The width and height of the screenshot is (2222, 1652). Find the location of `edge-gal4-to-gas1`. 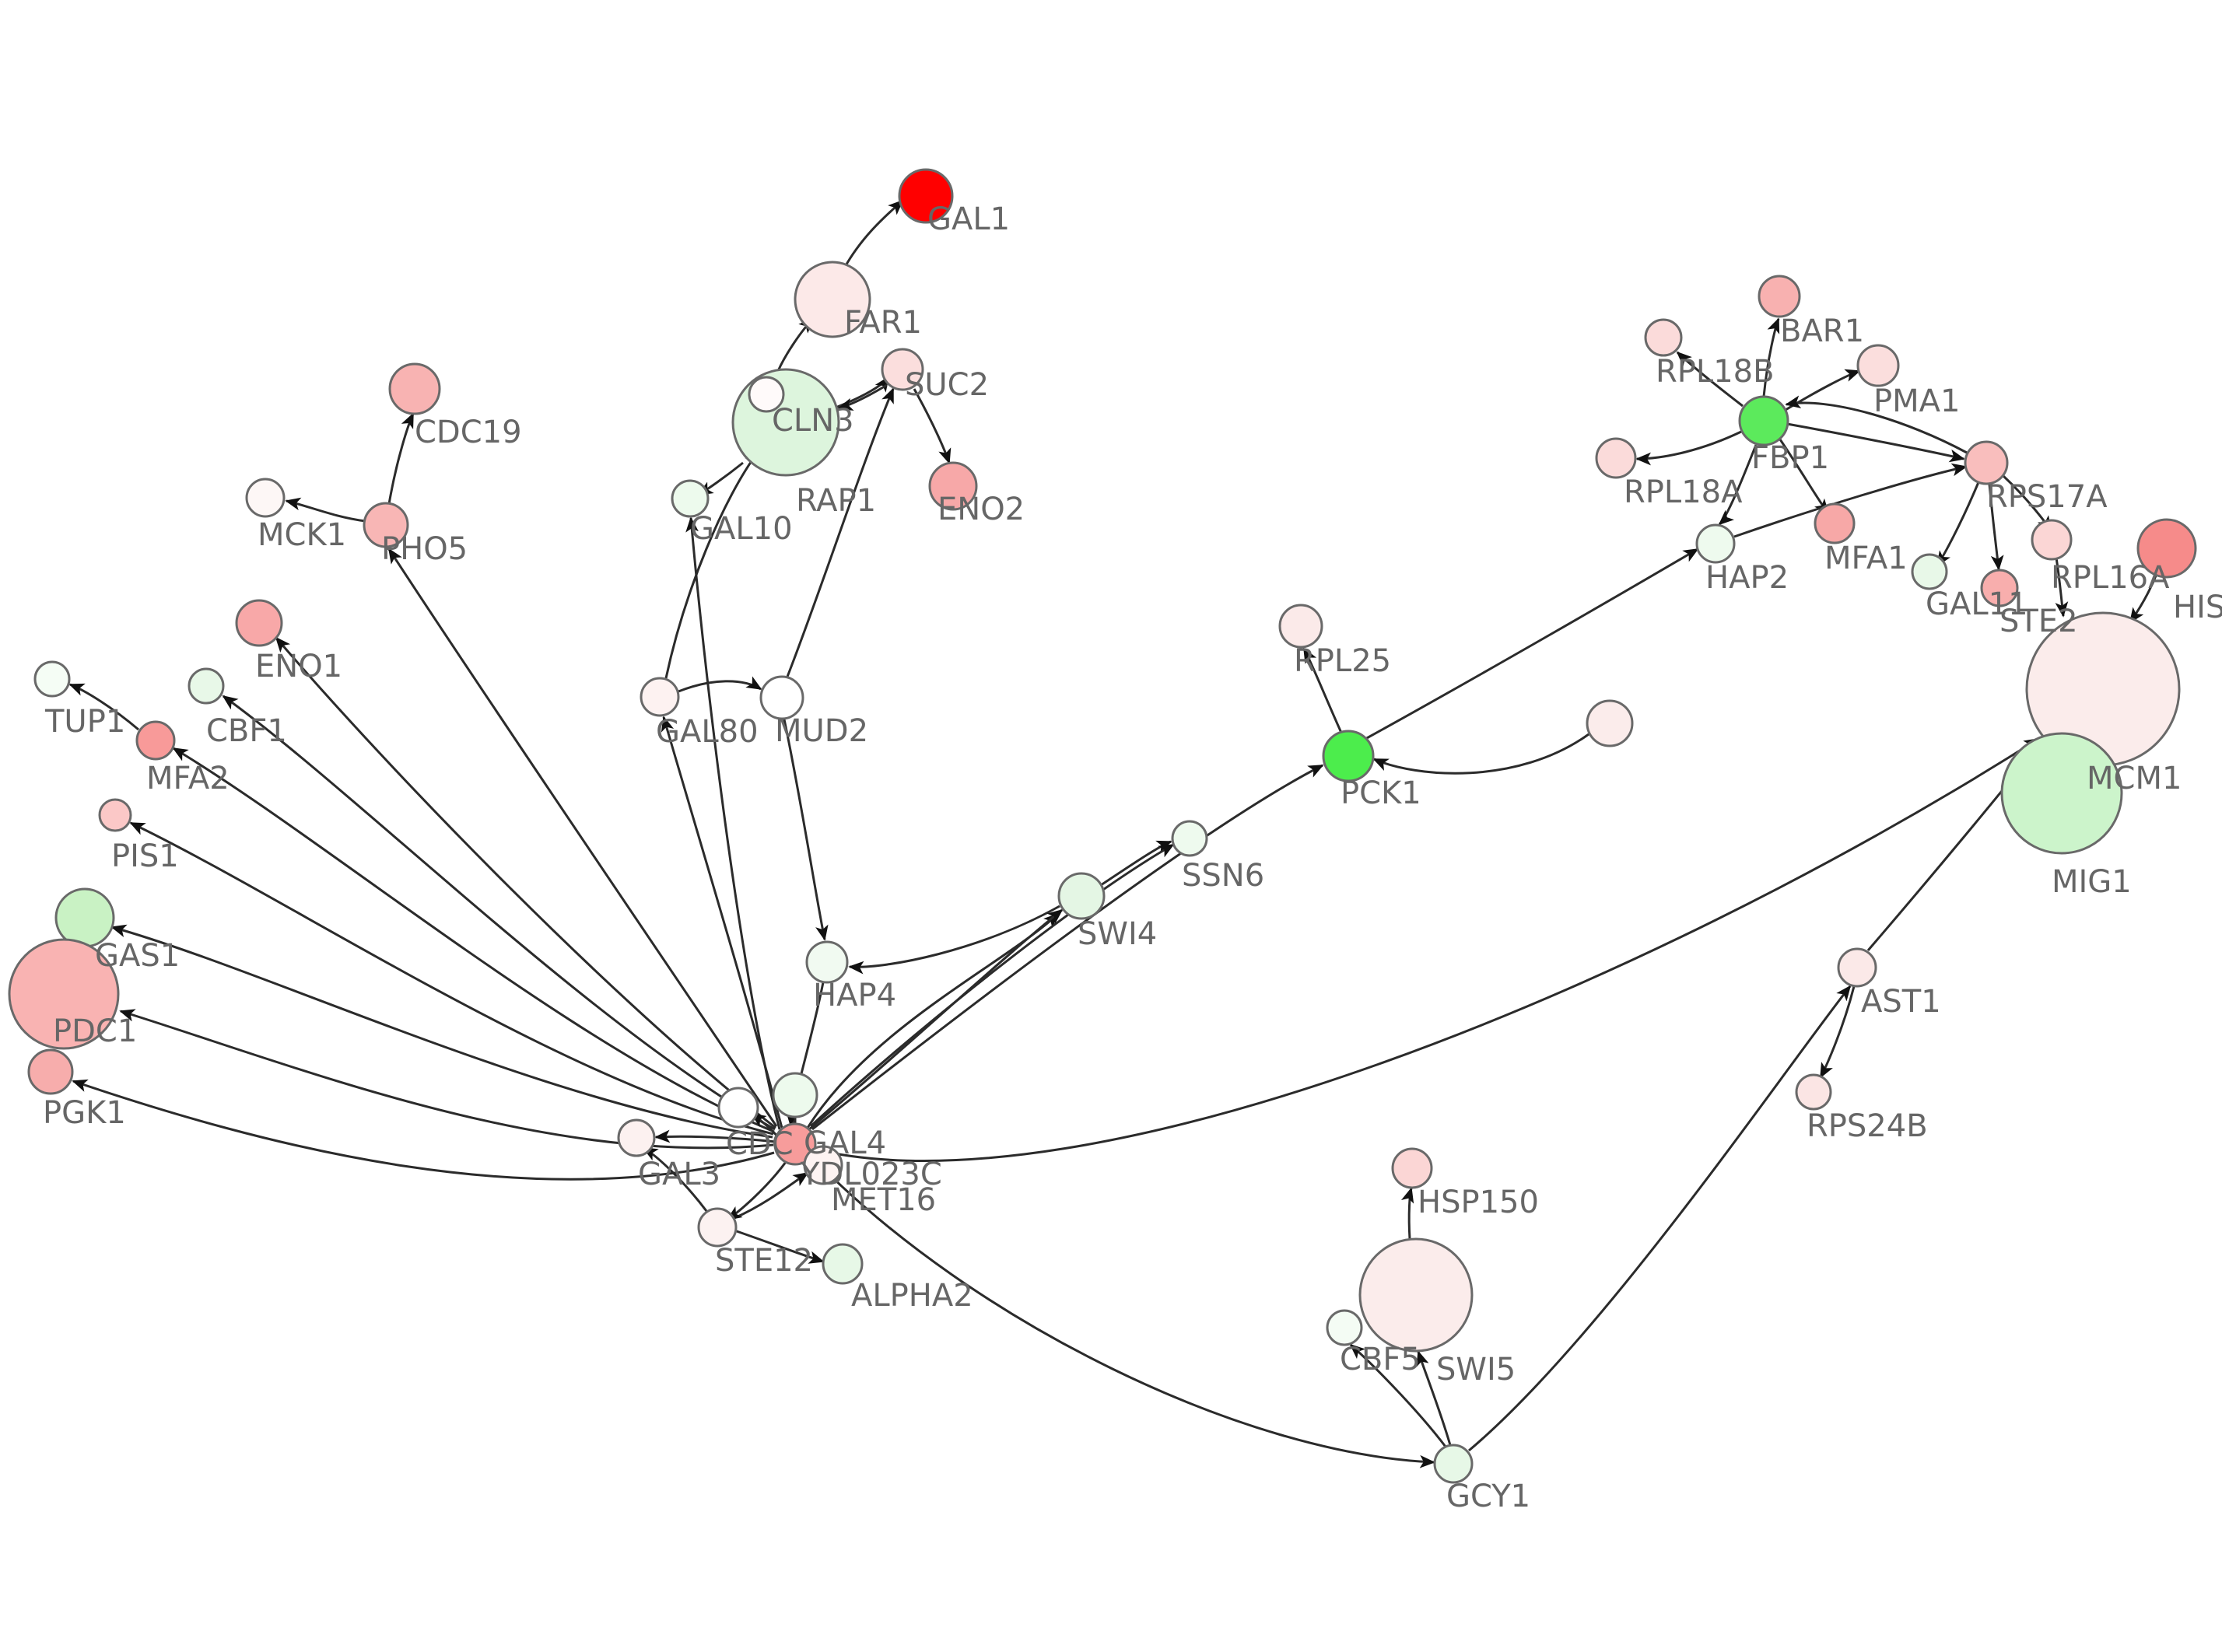

edge-gal4-to-gas1 is located at coordinates (441, 1031).